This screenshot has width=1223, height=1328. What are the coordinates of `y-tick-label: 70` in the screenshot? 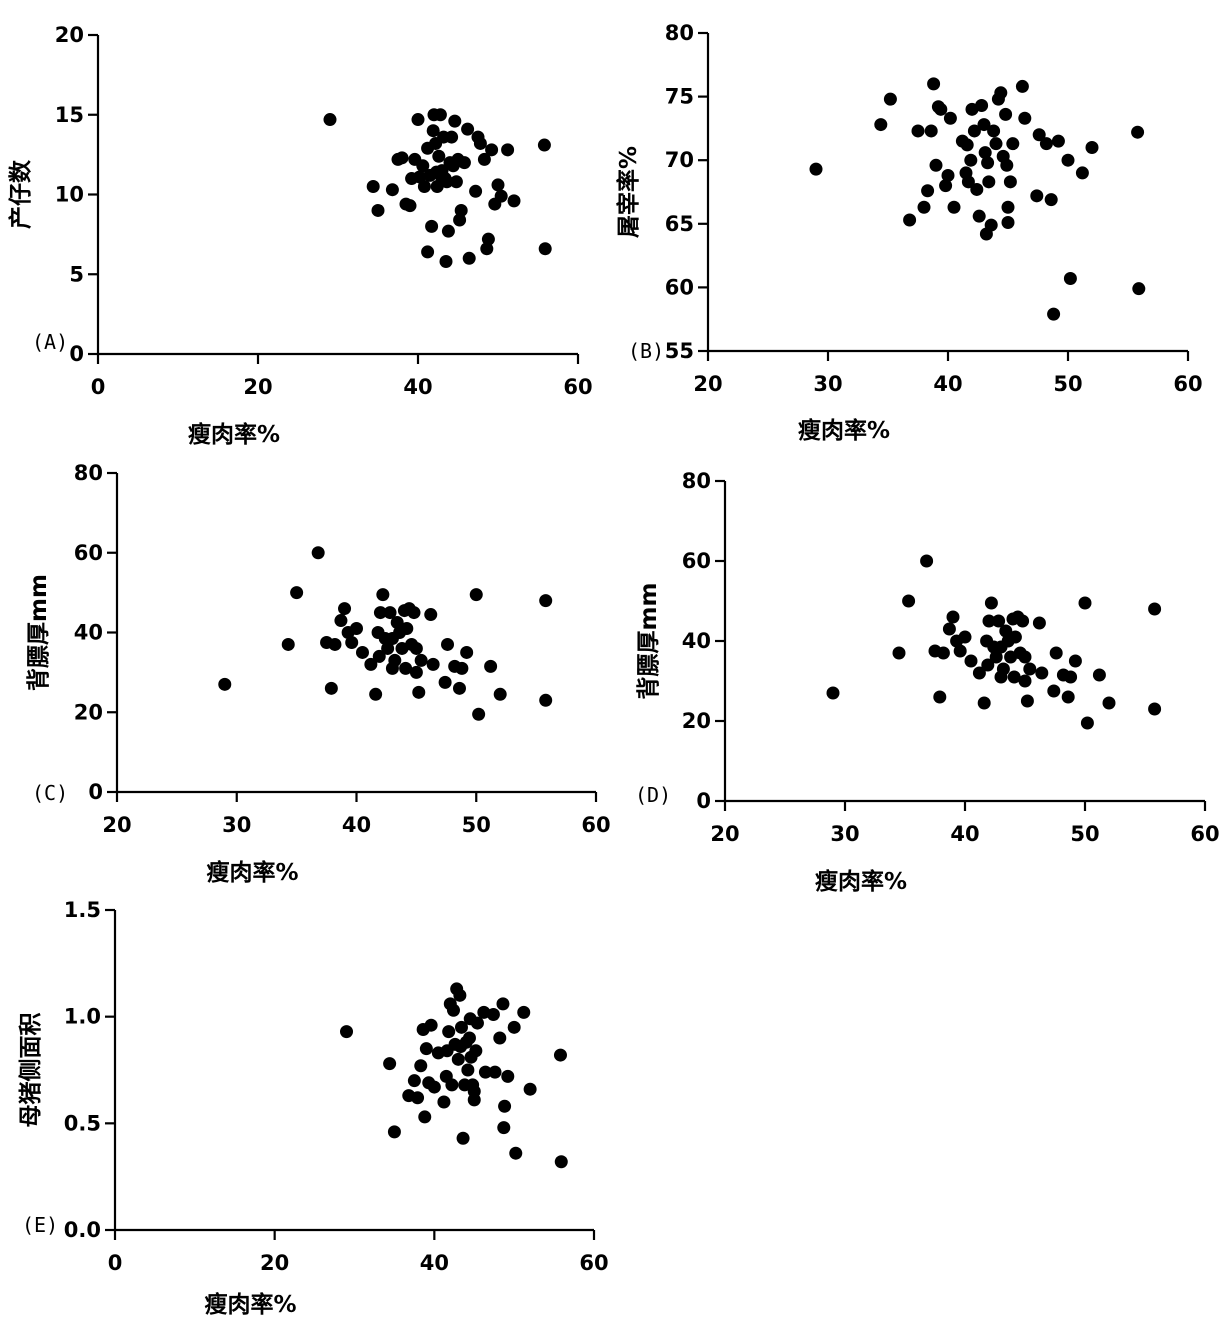 It's located at (679, 160).